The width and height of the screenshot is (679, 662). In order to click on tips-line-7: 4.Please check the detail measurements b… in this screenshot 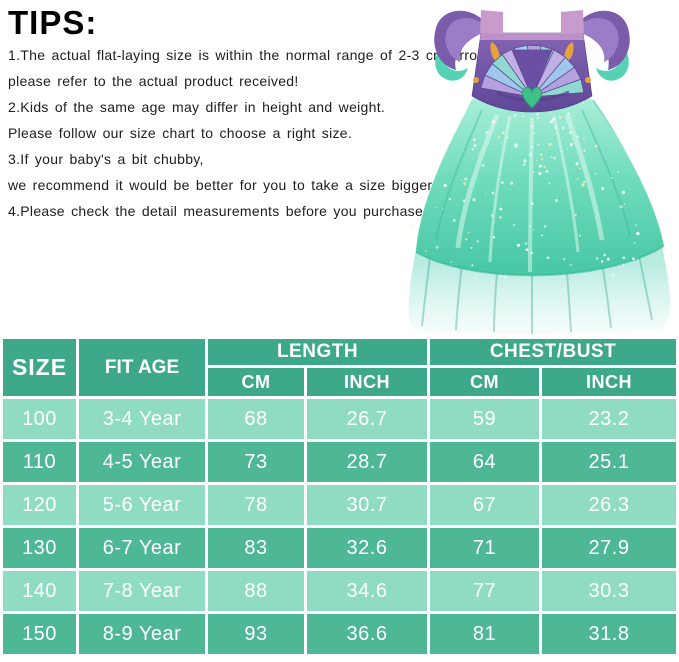, I will do `click(218, 211)`.